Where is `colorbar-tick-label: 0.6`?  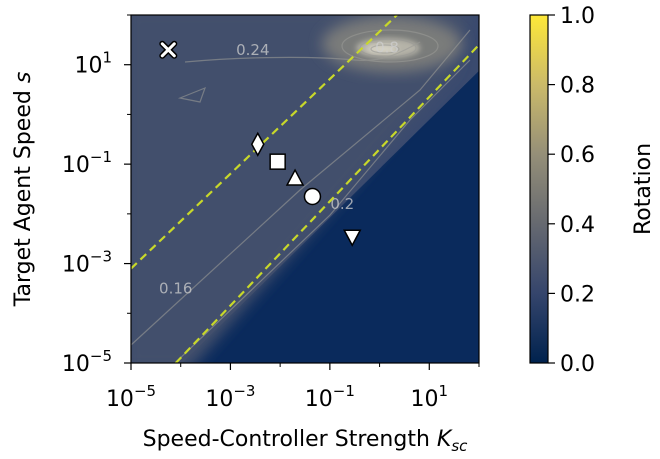
colorbar-tick-label: 0.6 is located at coordinates (577, 155).